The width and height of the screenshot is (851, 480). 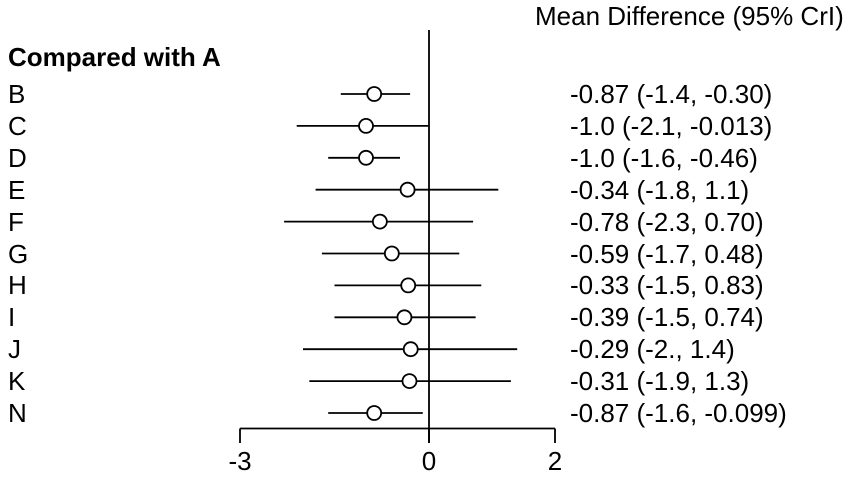 I want to click on mean-marker-C, so click(x=366, y=126).